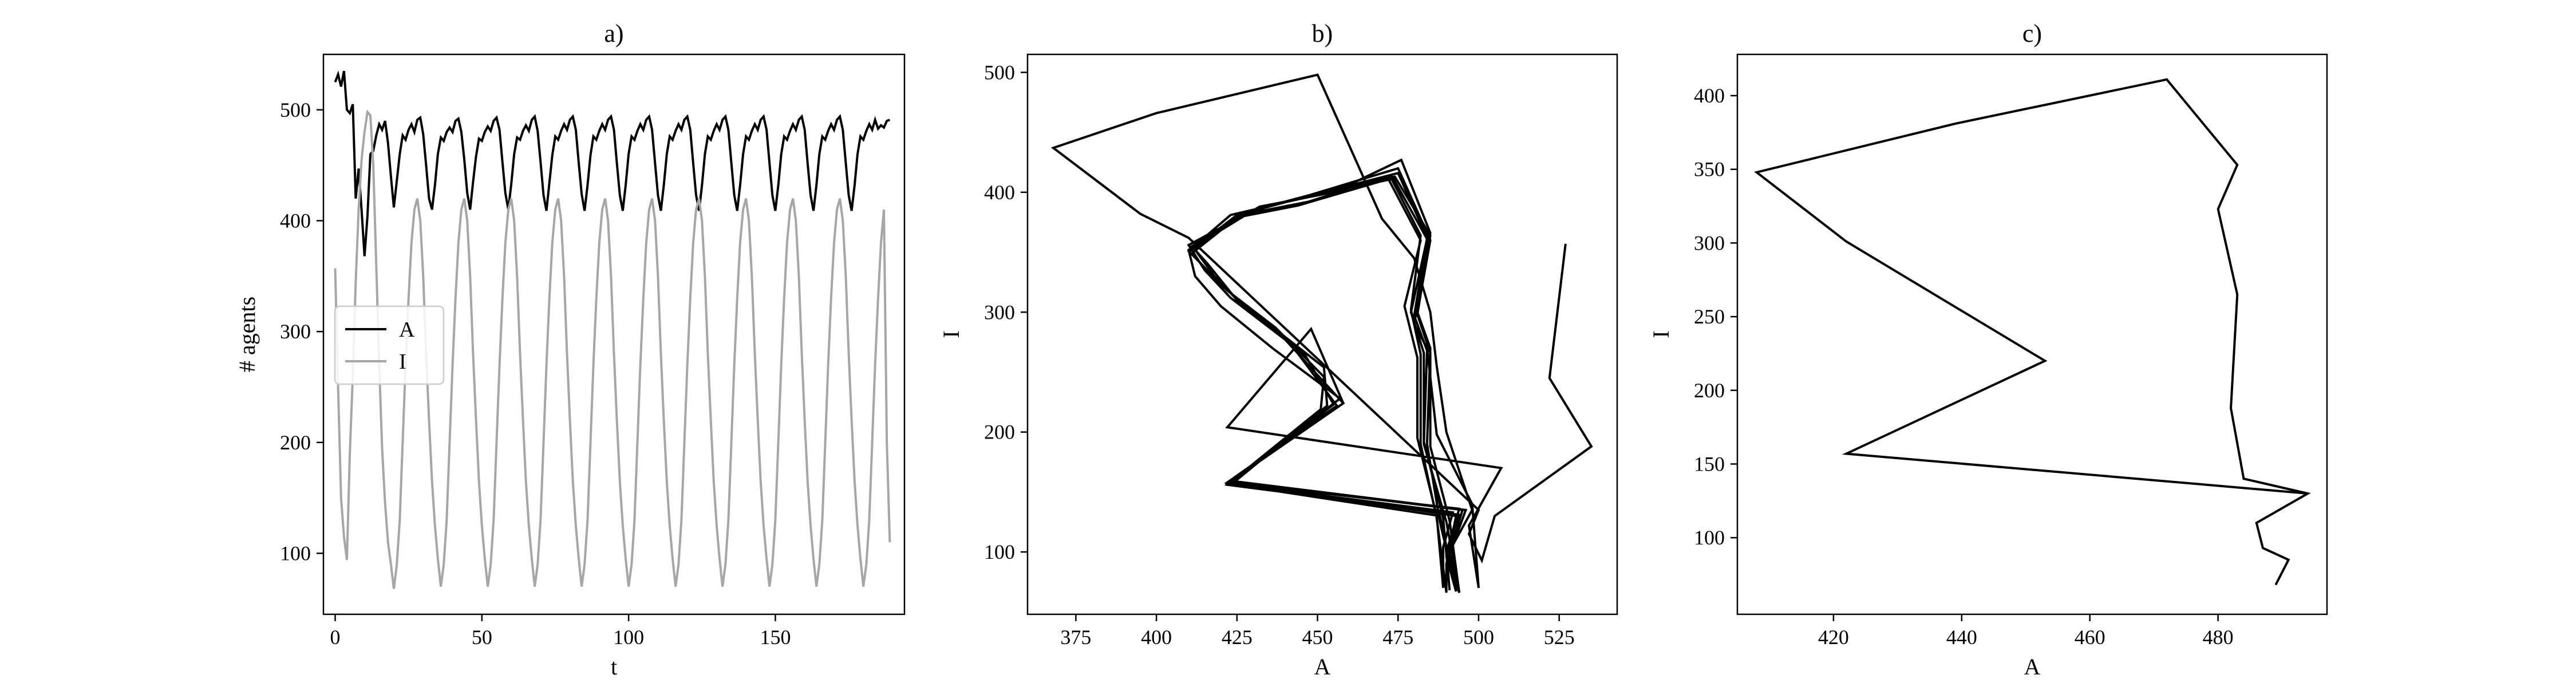 Image resolution: width=2576 pixels, height=687 pixels. I want to click on x-tick-label: 100, so click(628, 638).